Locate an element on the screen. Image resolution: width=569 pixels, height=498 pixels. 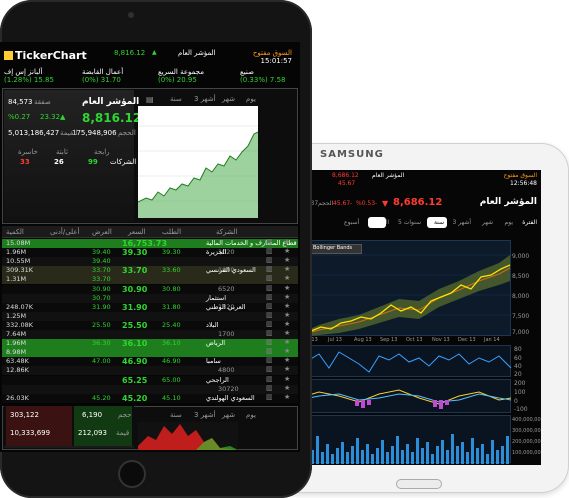
col-price: السعر is located at coordinates (137, 232).